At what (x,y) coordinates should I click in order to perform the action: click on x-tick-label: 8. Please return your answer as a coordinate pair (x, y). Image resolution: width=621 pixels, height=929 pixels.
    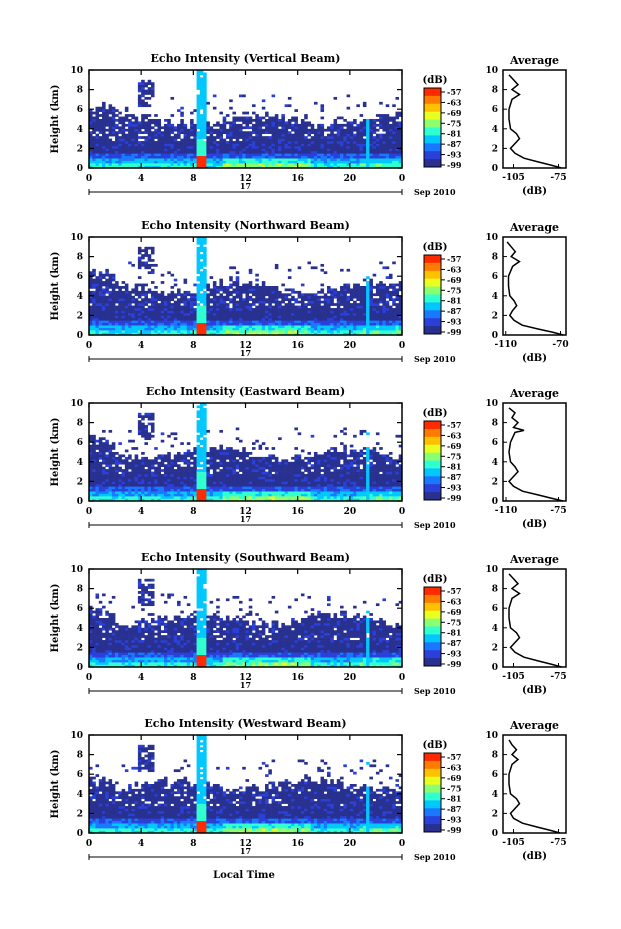
    Looking at the image, I should click on (193, 179).